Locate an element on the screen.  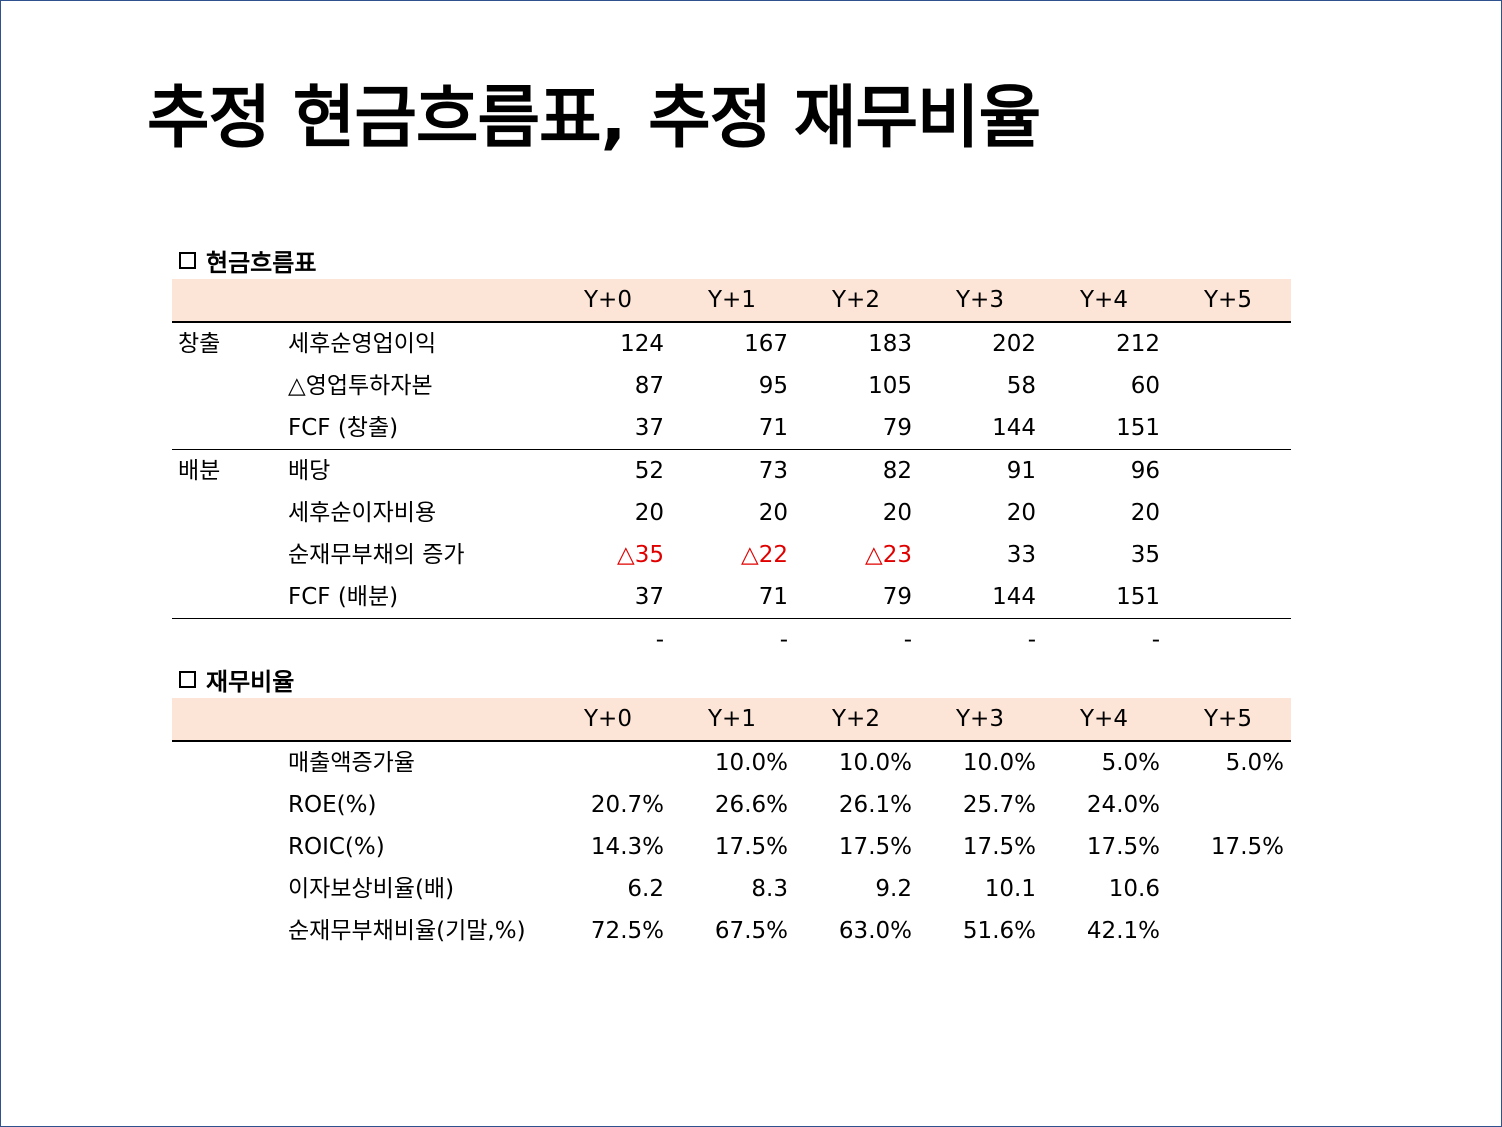
table-cell: 60 is located at coordinates (1145, 386).